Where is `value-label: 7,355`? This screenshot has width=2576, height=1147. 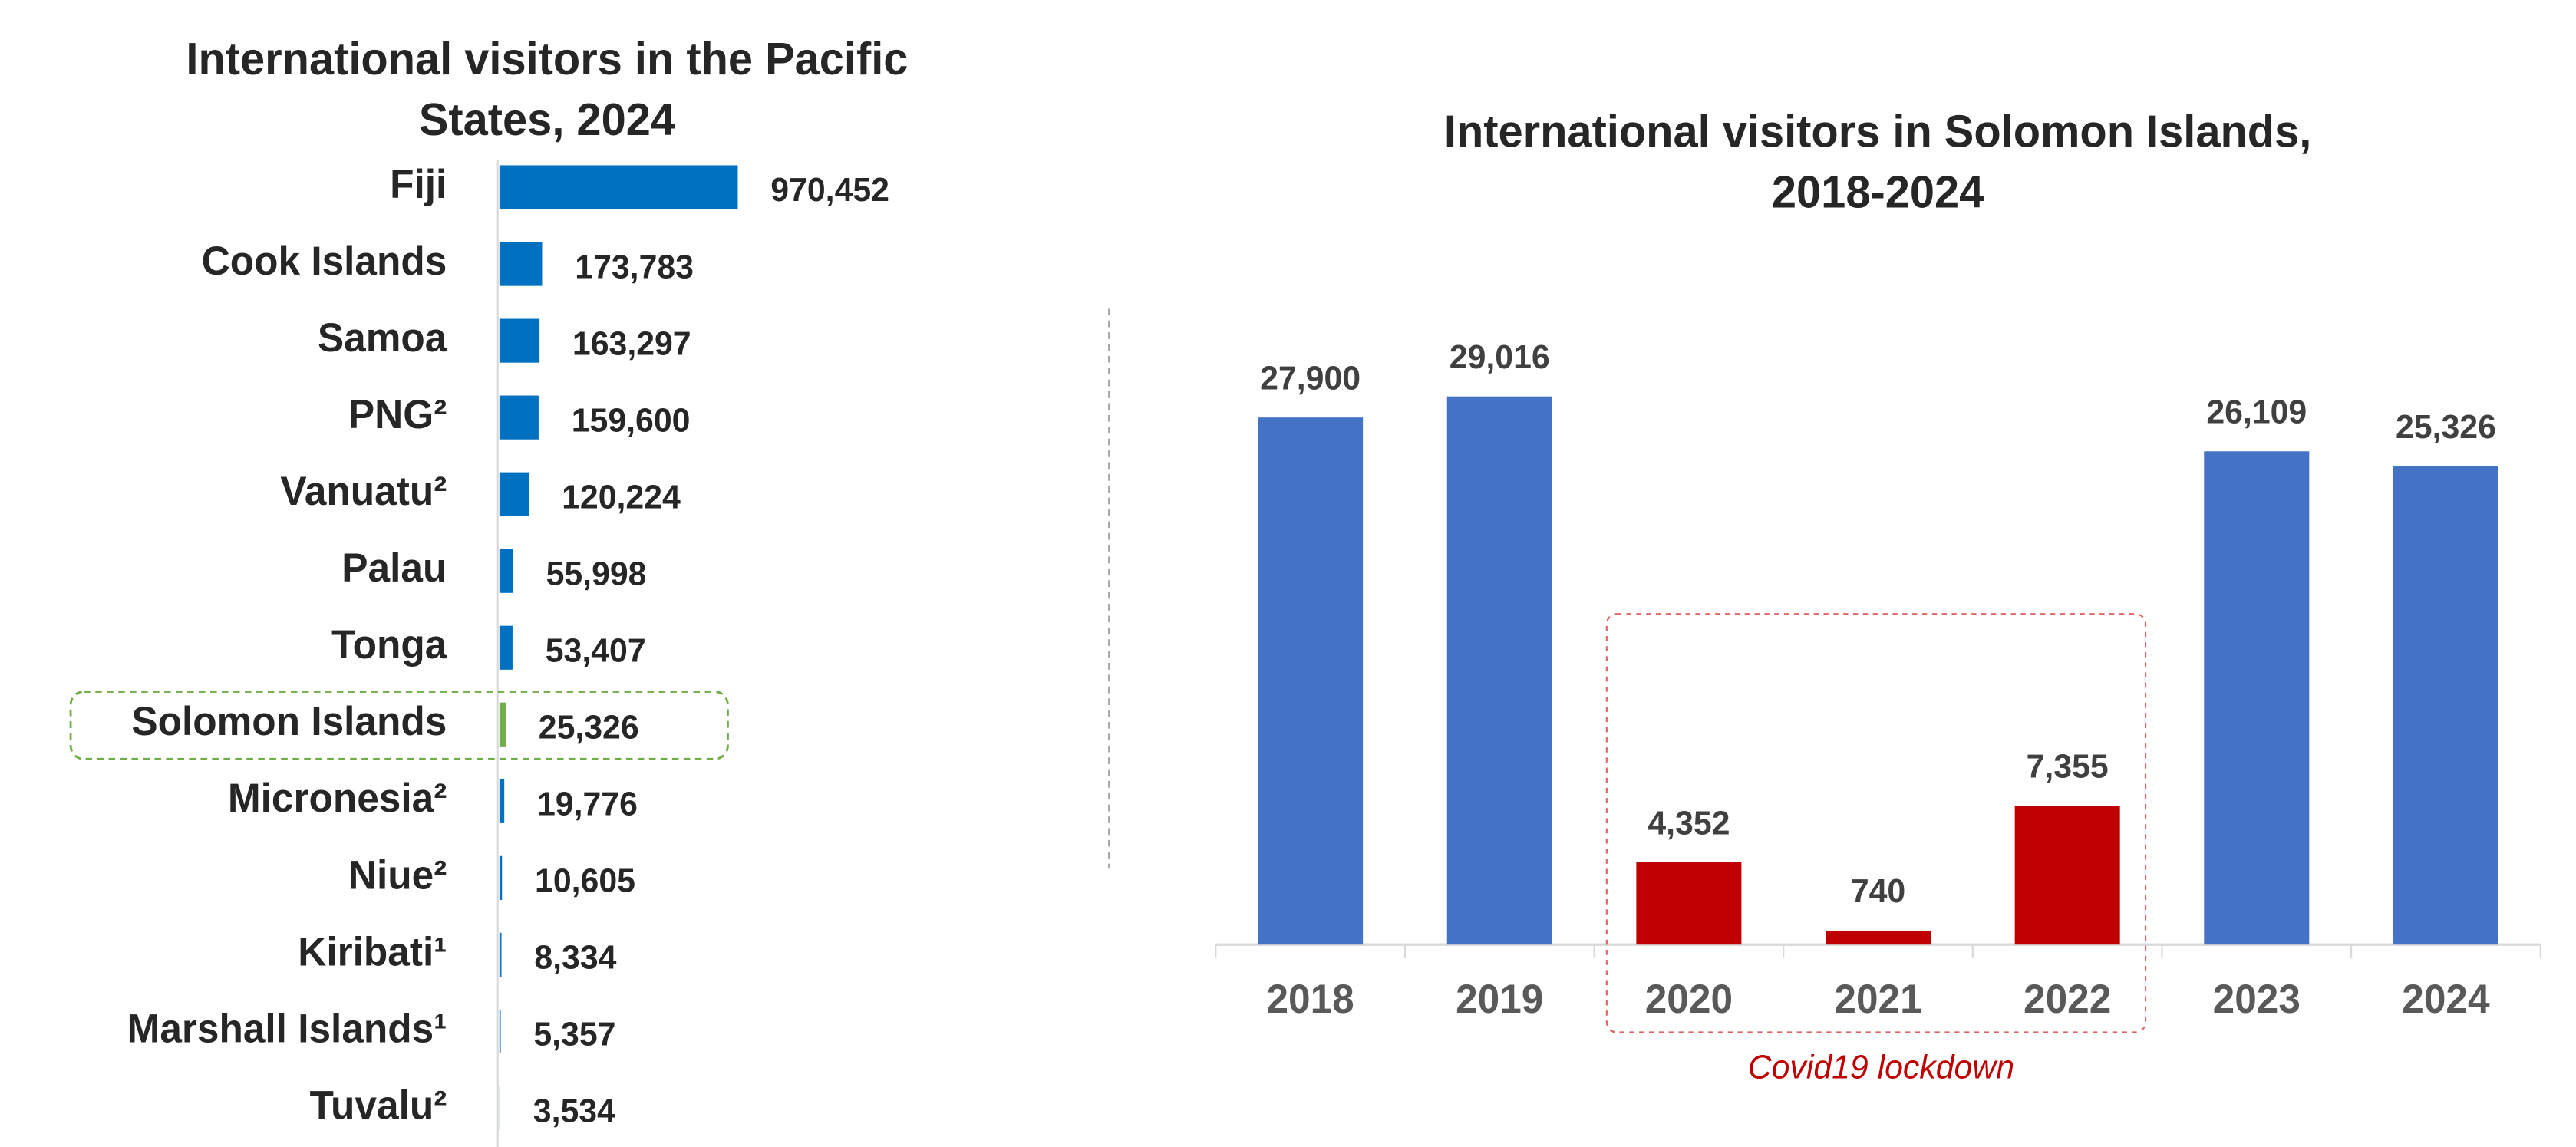 value-label: 7,355 is located at coordinates (2068, 767).